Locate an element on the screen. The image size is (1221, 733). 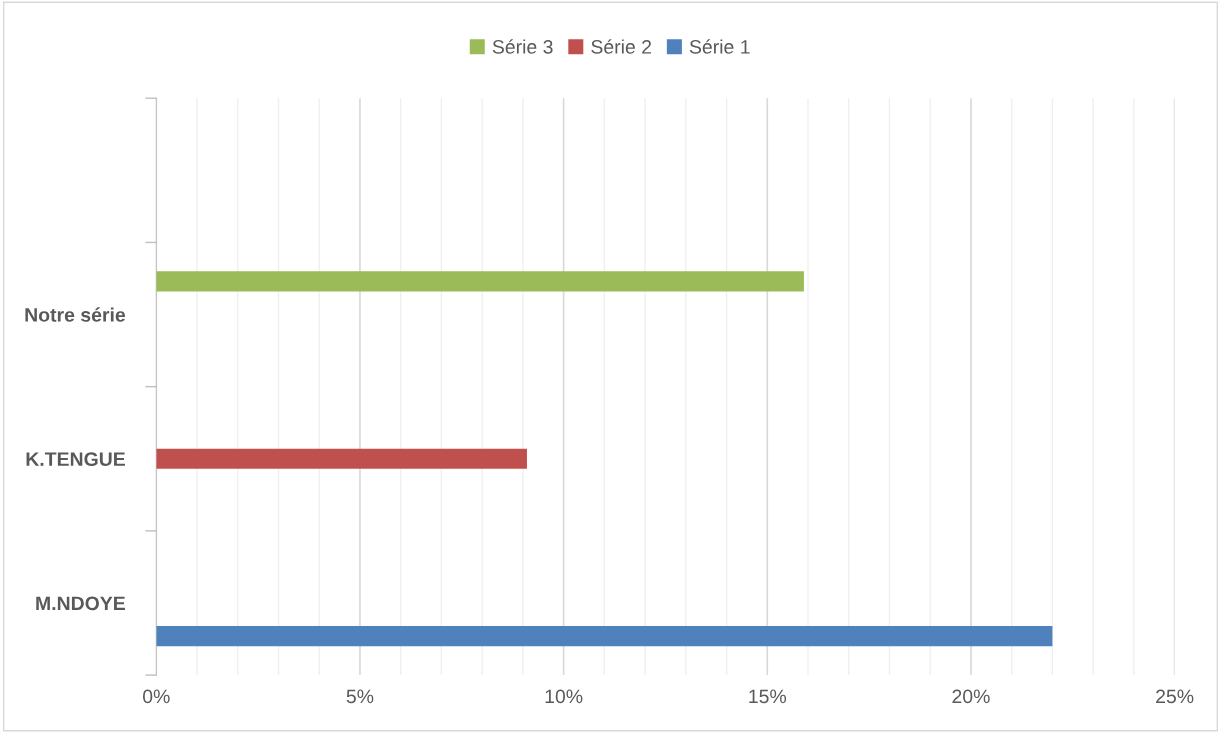
x-tick-label: 15% is located at coordinates (768, 696).